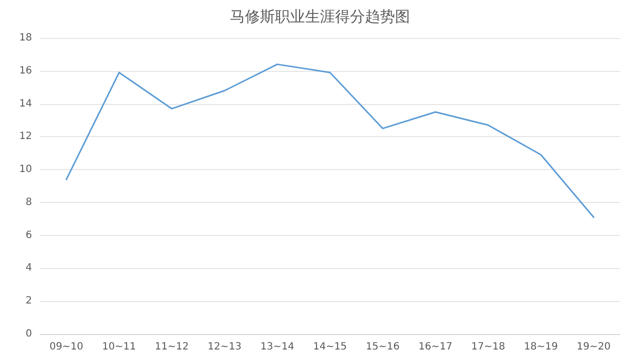 This screenshot has width=640, height=360. Describe the element at coordinates (541, 347) in the screenshot. I see `x-tick-label: 18~19` at that location.